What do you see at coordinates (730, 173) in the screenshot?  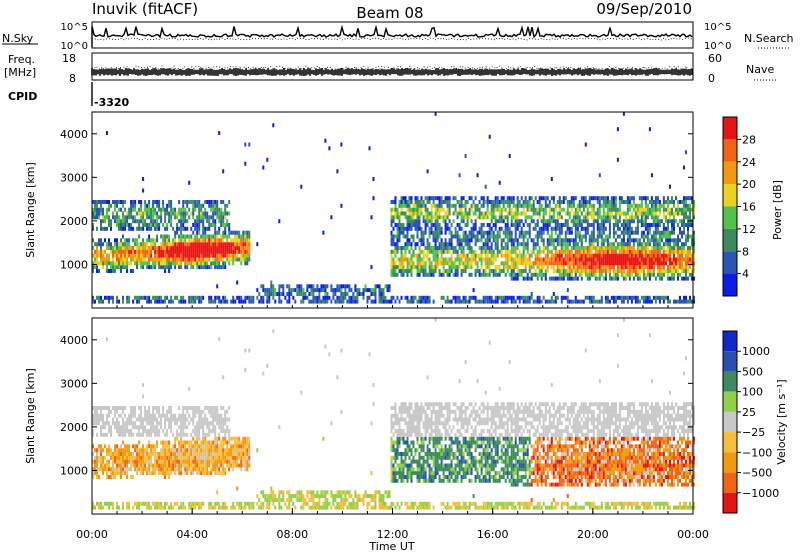 I see `colorbar-block` at bounding box center [730, 173].